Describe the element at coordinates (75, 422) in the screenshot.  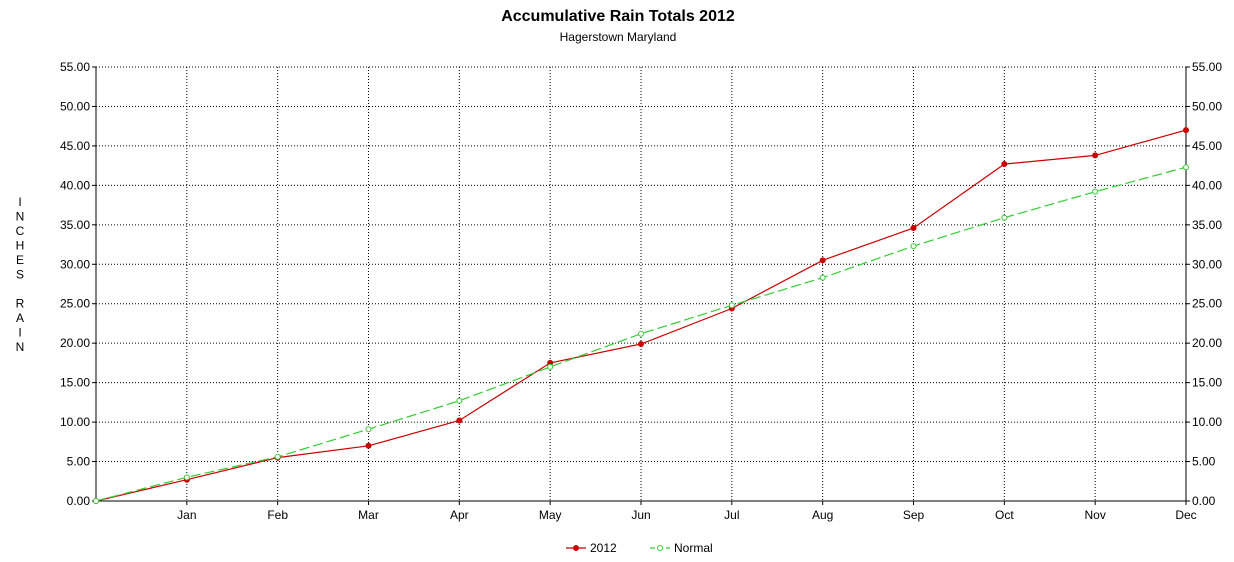
I see `y-tick-label-left: 10.00` at that location.